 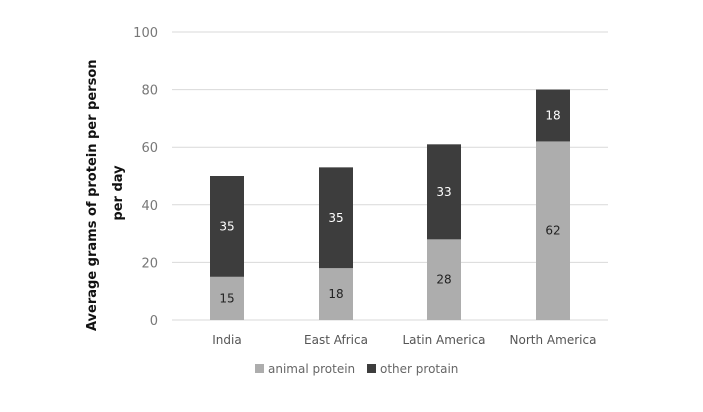 I want to click on y-axis-label-line-1: Average grams of protein per person, so click(x=92, y=195).